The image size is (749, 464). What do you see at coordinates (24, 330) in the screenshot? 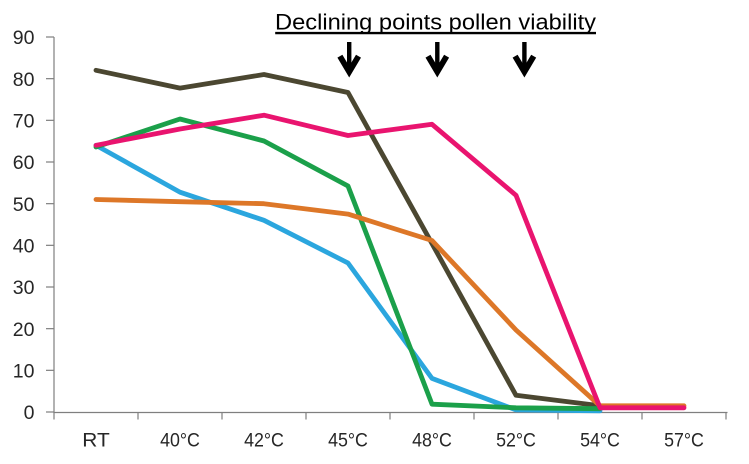
I see `svg-text: 20` at bounding box center [24, 330].